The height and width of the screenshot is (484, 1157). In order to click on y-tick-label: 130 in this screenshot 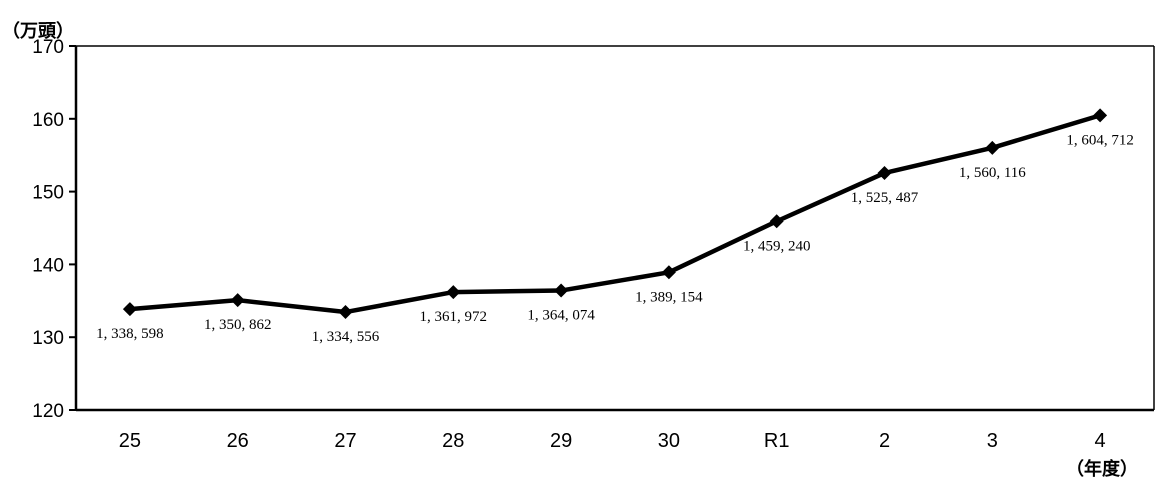, I will do `click(48, 338)`.